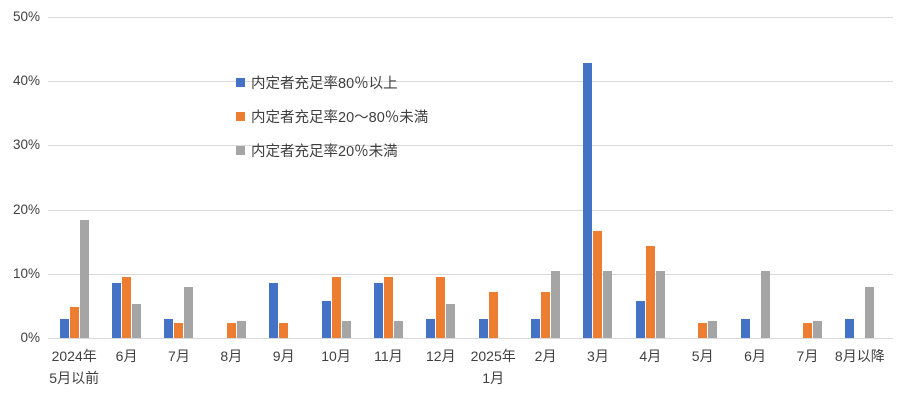 This screenshot has height=401, width=900. Describe the element at coordinates (26, 81) in the screenshot. I see `y-tick-label: 40%` at that location.